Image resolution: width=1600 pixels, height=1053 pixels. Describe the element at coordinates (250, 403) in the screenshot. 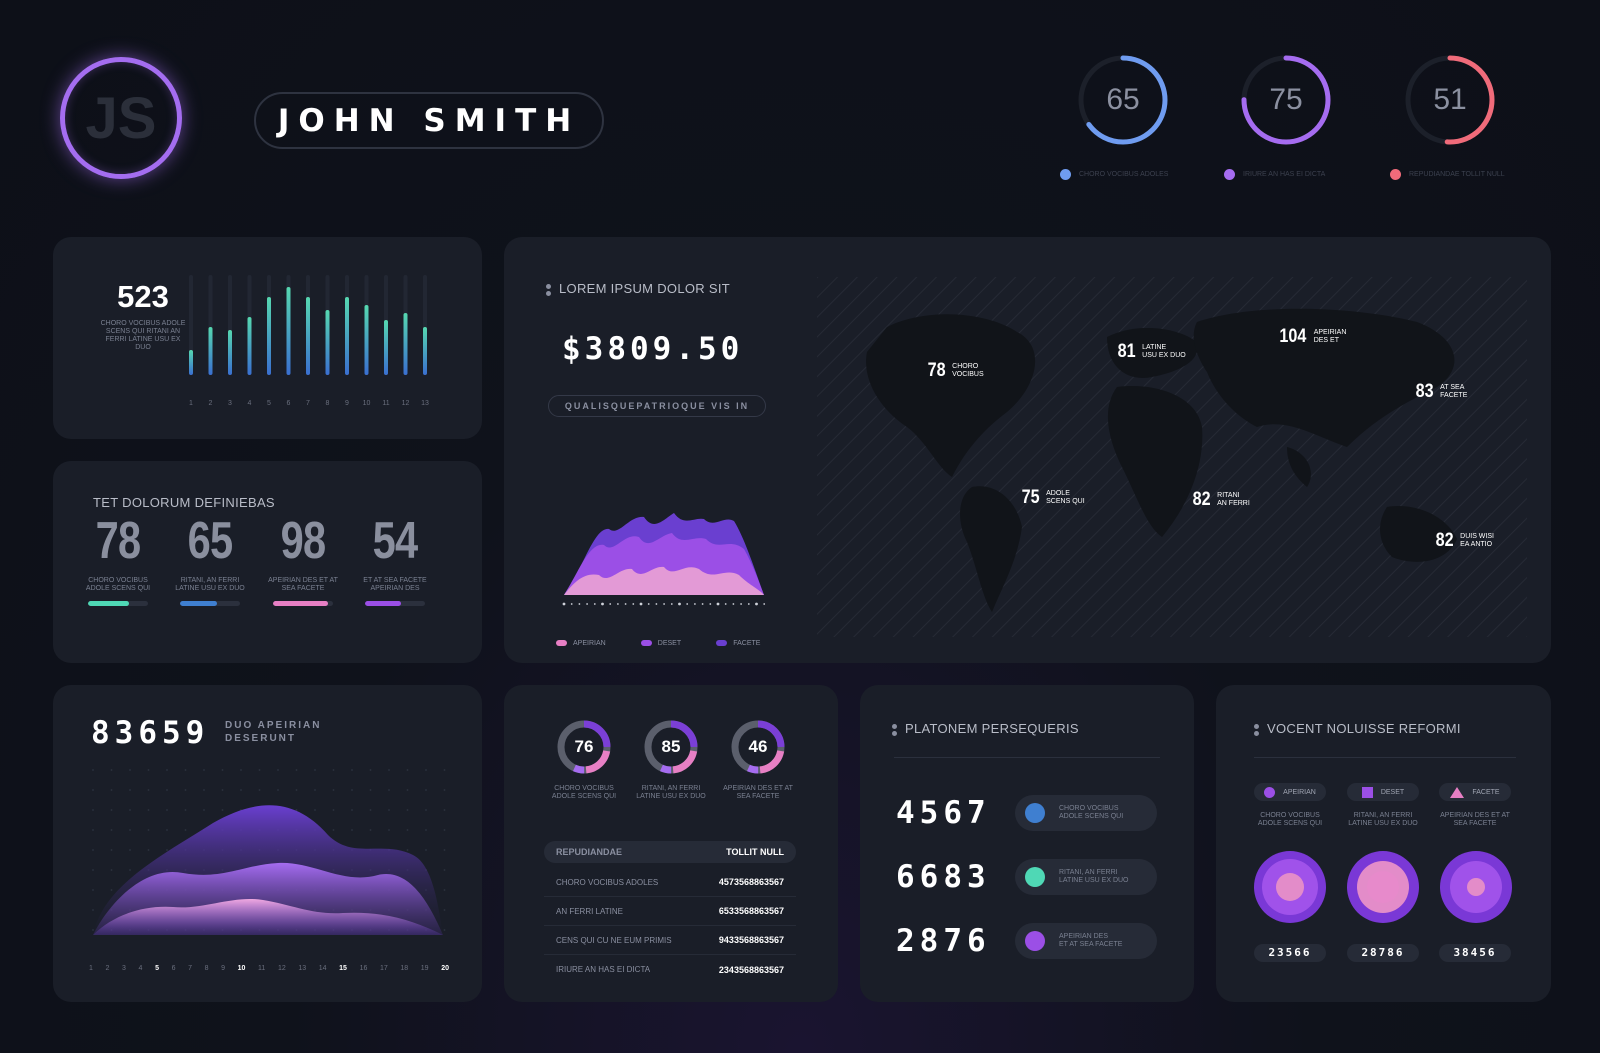

I see `bar-x-label: 4` at that location.